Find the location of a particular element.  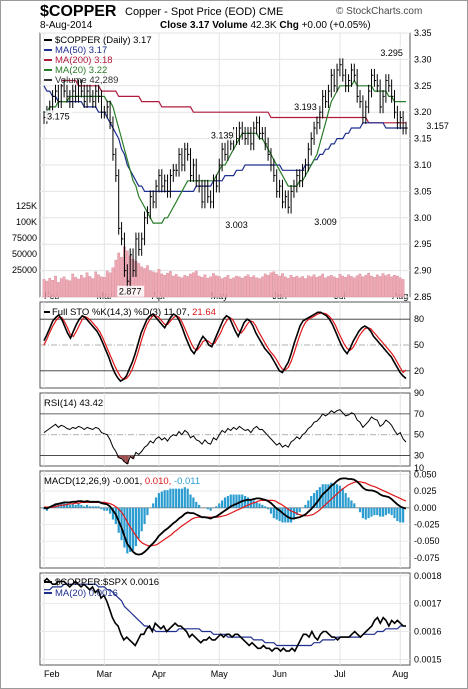

ratio-tick-label: 0.0015 is located at coordinates (428, 659).